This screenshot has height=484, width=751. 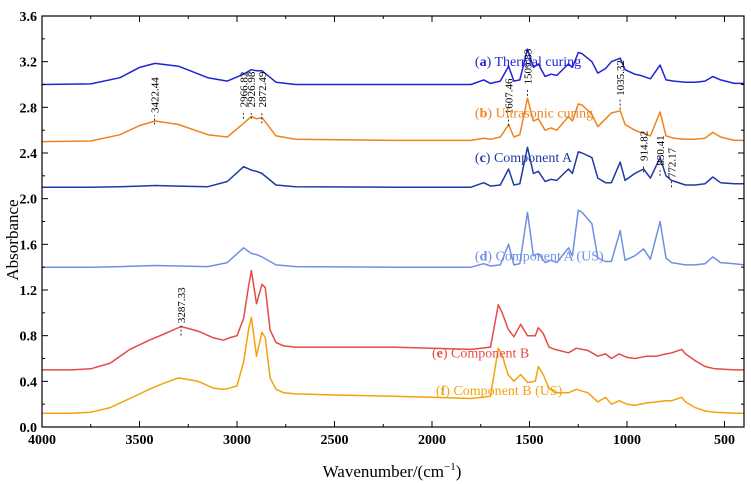 What do you see at coordinates (503, 391) in the screenshot?
I see `series-label-name: ) Component B (US)` at bounding box center [503, 391].